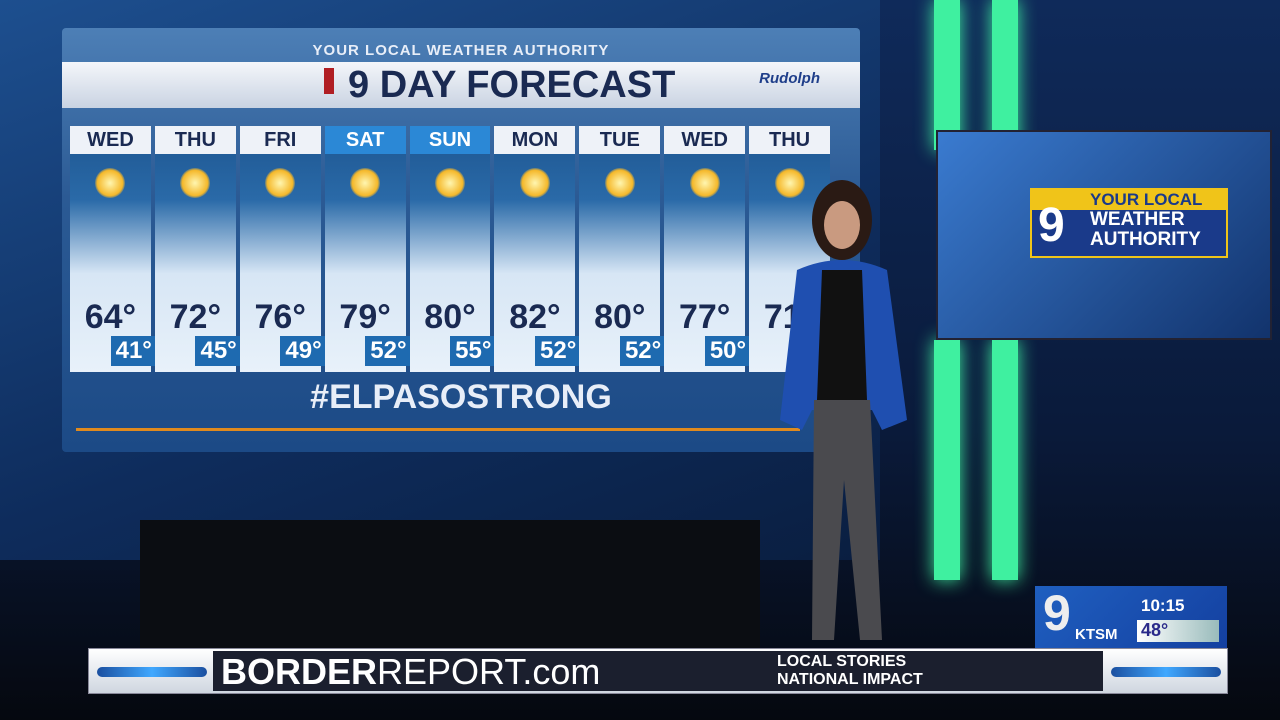  I want to click on border-report-logo: BORDERREPORT.com, so click(411, 671).